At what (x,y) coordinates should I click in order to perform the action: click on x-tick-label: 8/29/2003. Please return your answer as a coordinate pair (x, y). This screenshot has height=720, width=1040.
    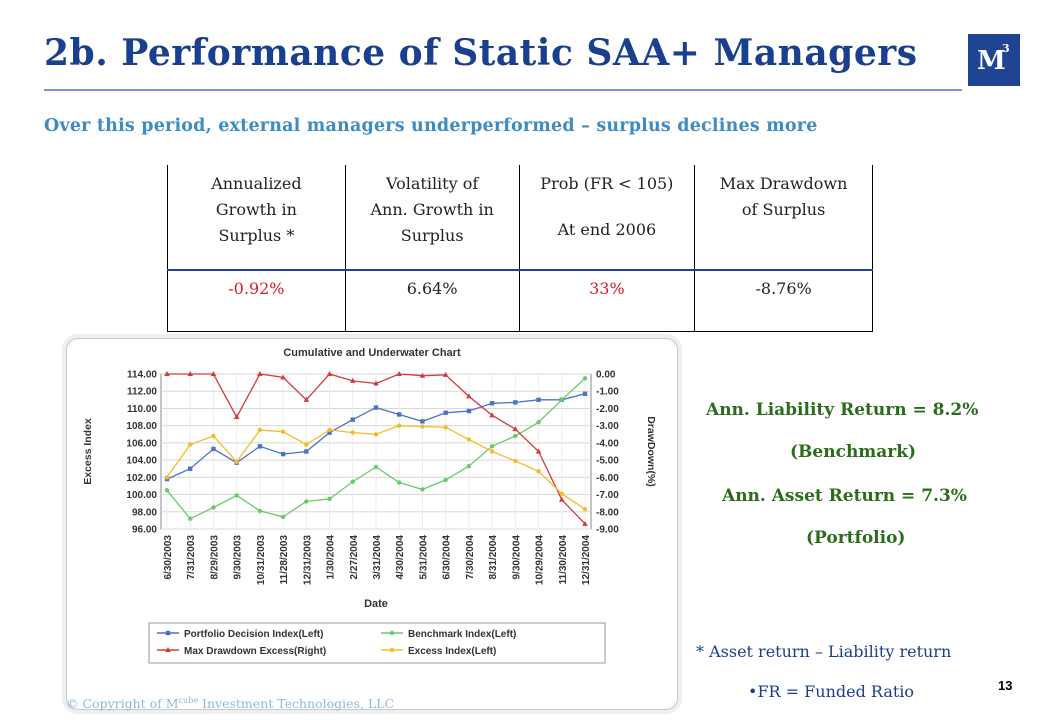
    Looking at the image, I should click on (214, 557).